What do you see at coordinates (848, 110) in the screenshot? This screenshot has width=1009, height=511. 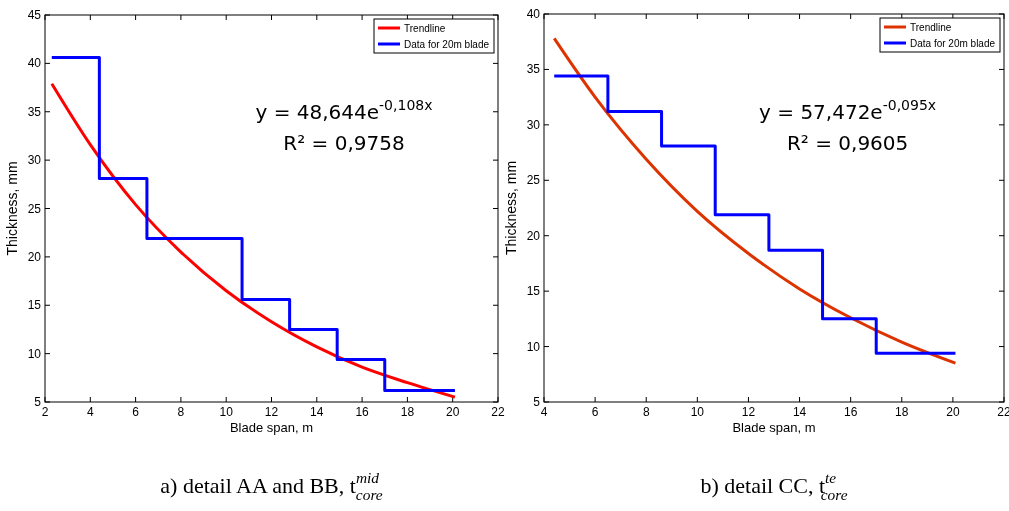 I see `annotation: y = 57,472e$^{-0,095x}$` at bounding box center [848, 110].